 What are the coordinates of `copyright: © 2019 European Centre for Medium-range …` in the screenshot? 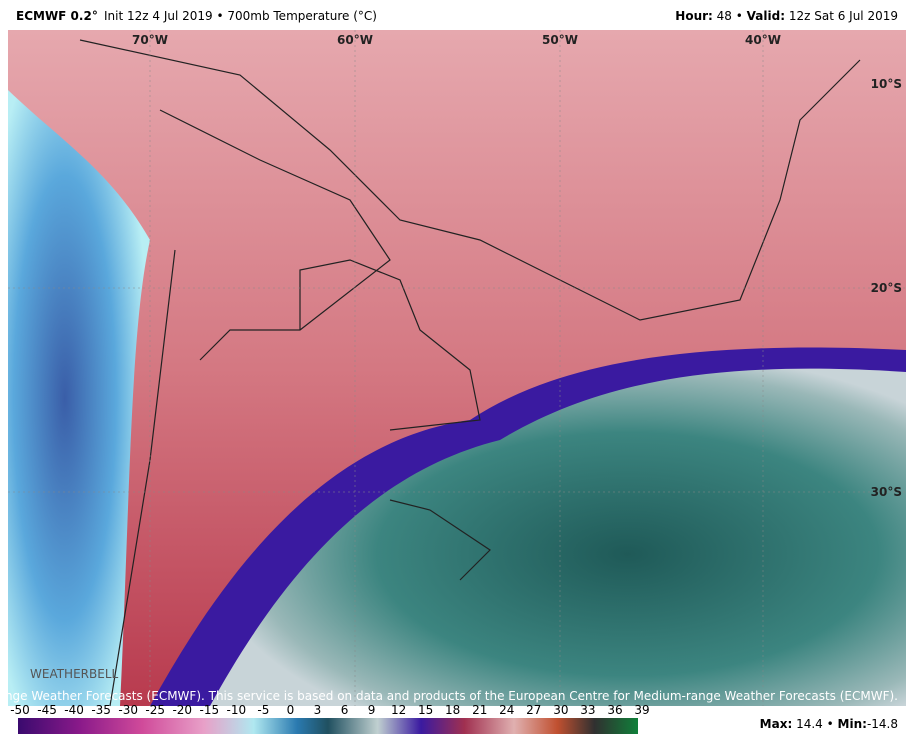 It's located at (449, 696).